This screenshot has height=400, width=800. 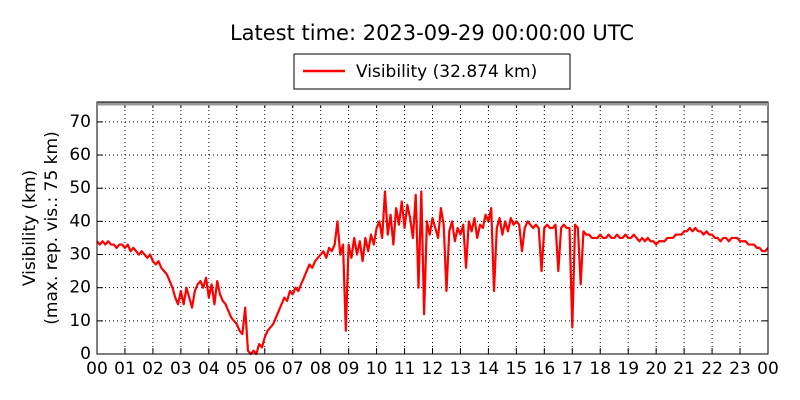 What do you see at coordinates (321, 369) in the screenshot?
I see `x-tick-label: 08` at bounding box center [321, 369].